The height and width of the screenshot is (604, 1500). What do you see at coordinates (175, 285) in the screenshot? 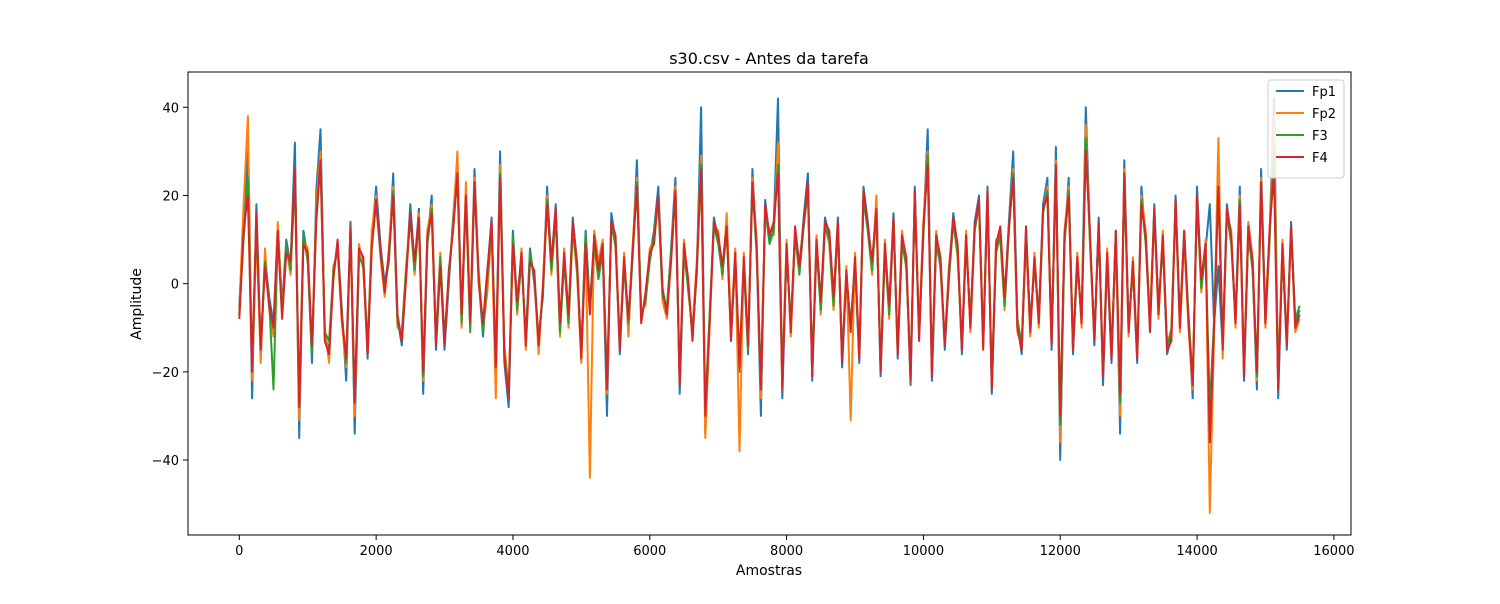
I see `y-tick-label: 0` at bounding box center [175, 285].